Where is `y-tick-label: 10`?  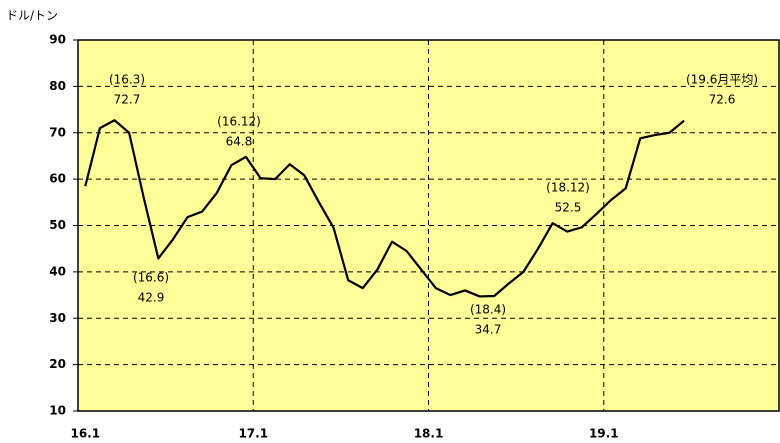
y-tick-label: 10 is located at coordinates (57, 411).